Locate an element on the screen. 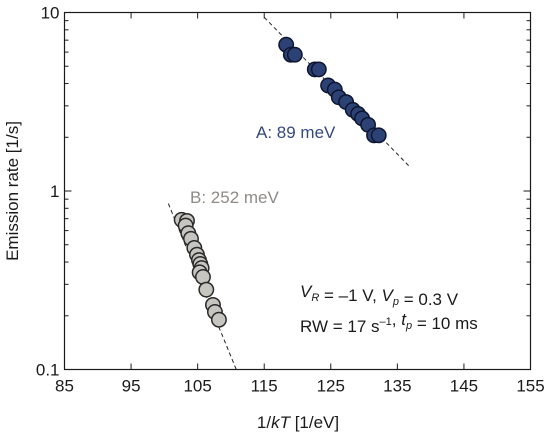 This screenshot has width=550, height=438. series-a-label: A: 89 meV is located at coordinates (296, 132).